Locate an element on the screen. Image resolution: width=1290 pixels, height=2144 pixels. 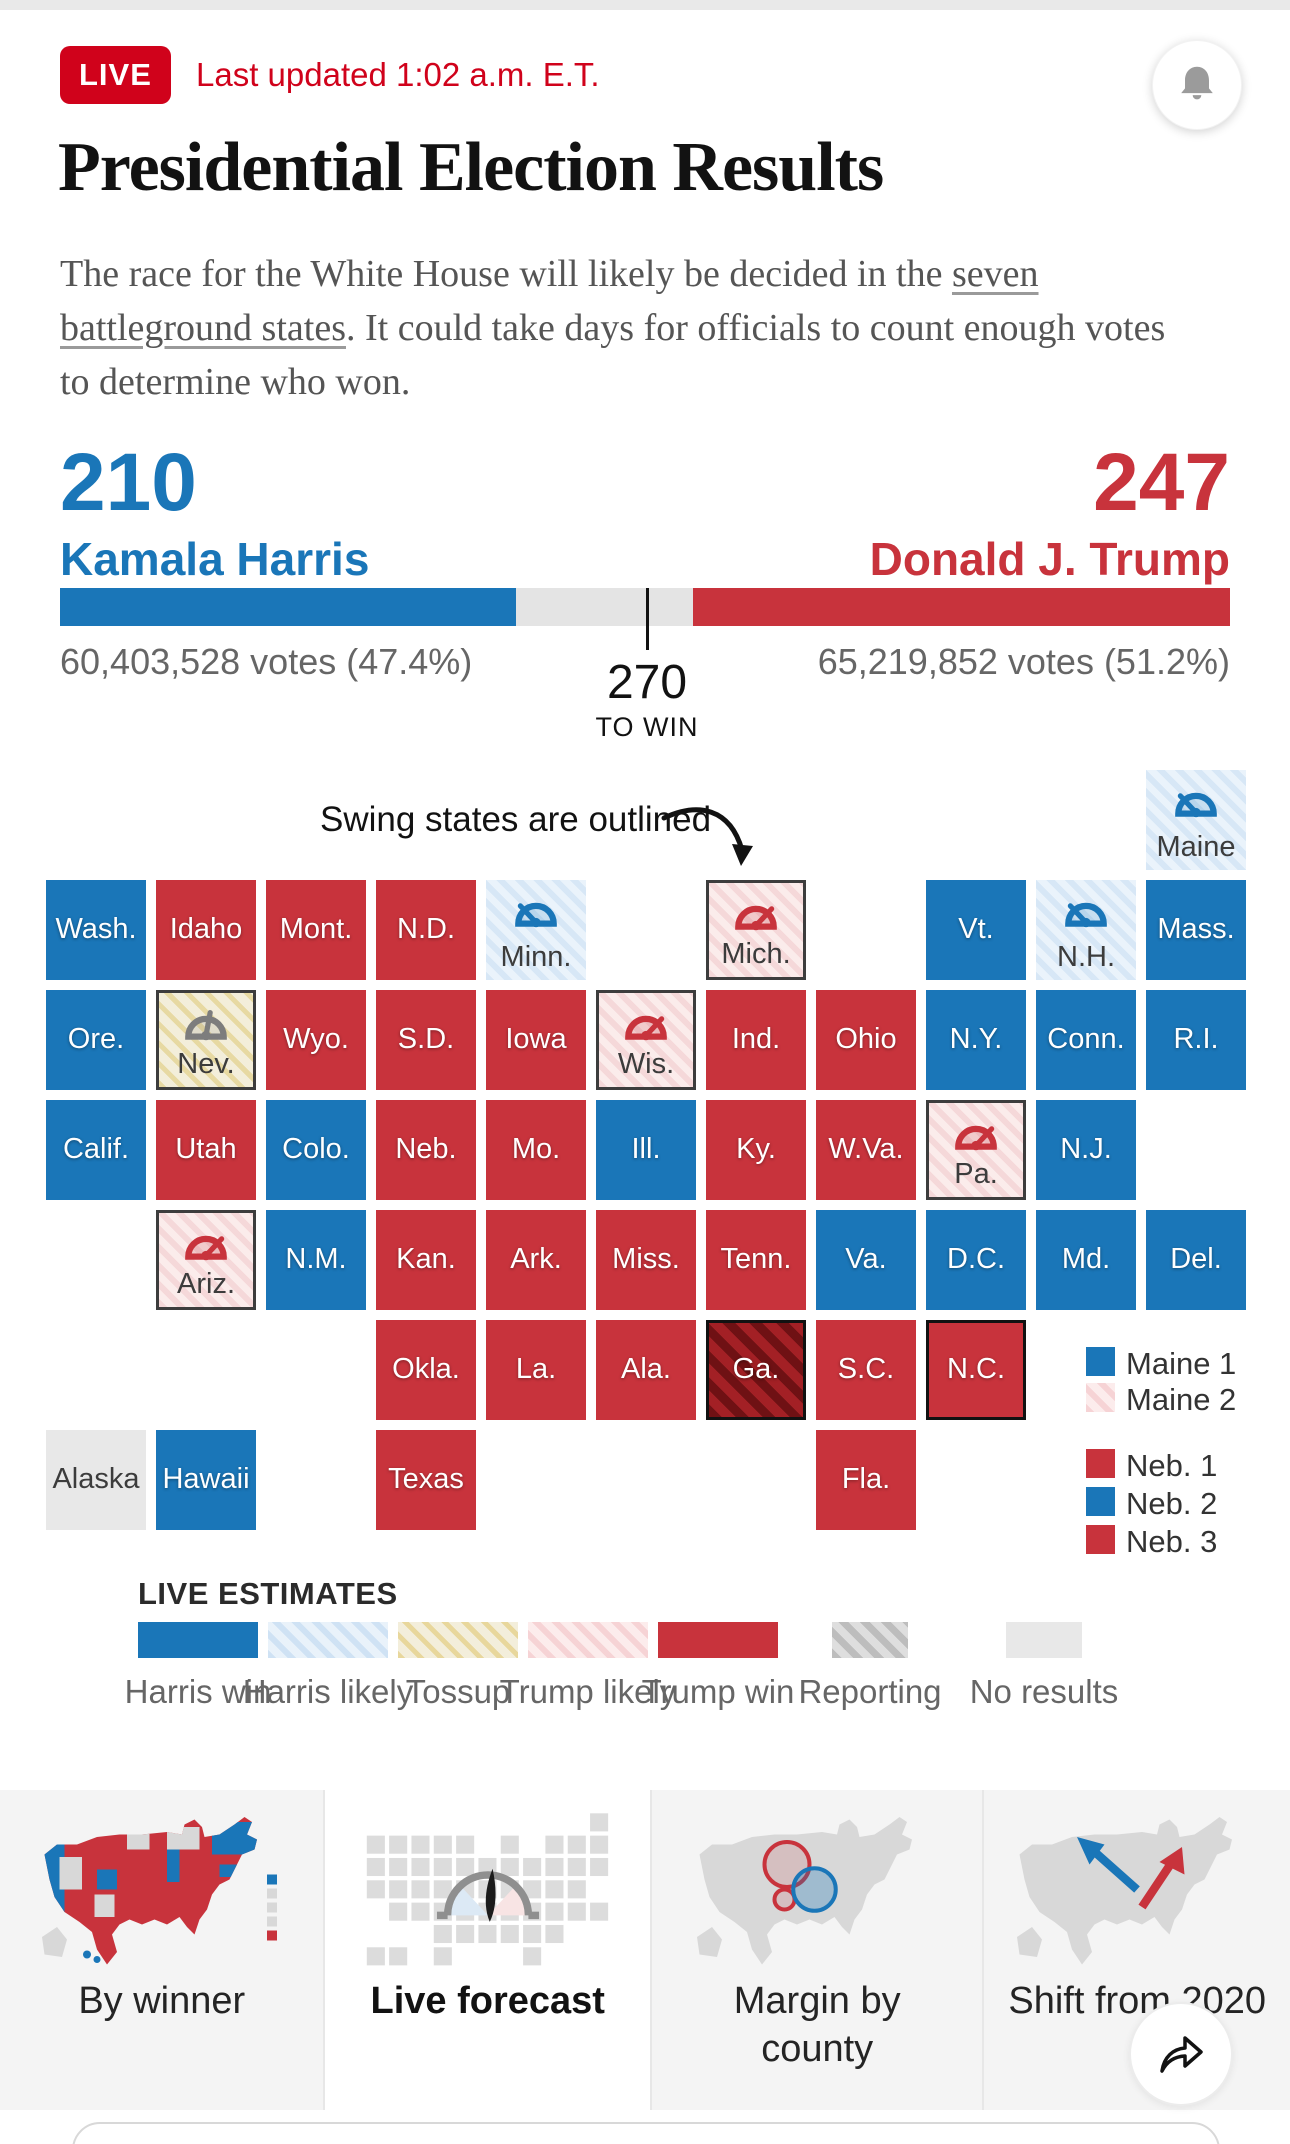
estimate-label: Reporting is located at coordinates (870, 1691).